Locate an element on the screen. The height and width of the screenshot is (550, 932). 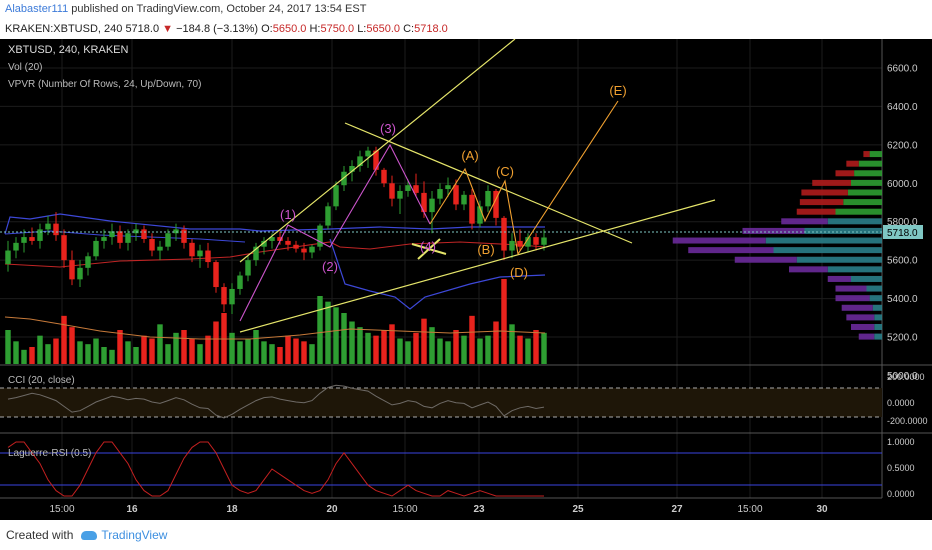
cci-band is located at coordinates (441, 402).